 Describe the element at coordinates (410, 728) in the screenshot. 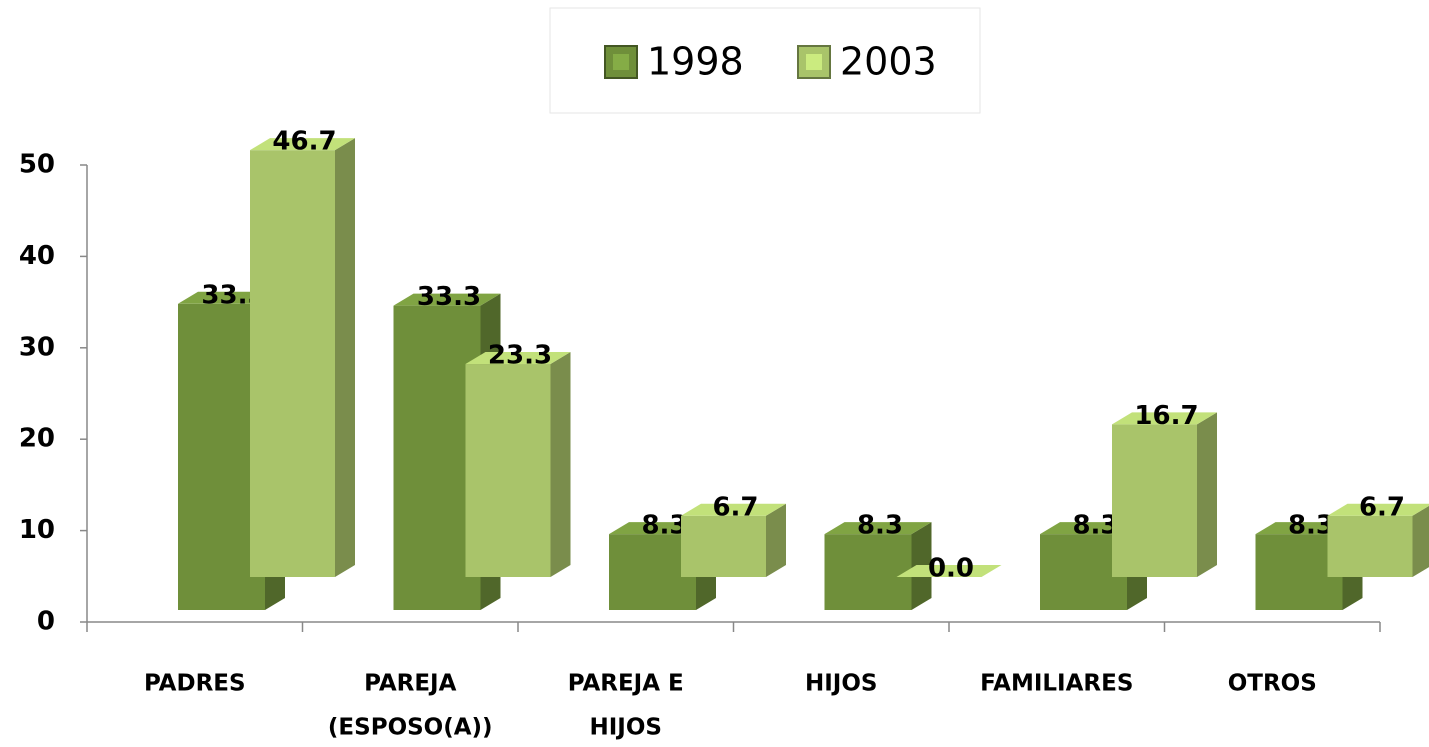

I see `x-tick-label: (ESPOSO(A))` at that location.